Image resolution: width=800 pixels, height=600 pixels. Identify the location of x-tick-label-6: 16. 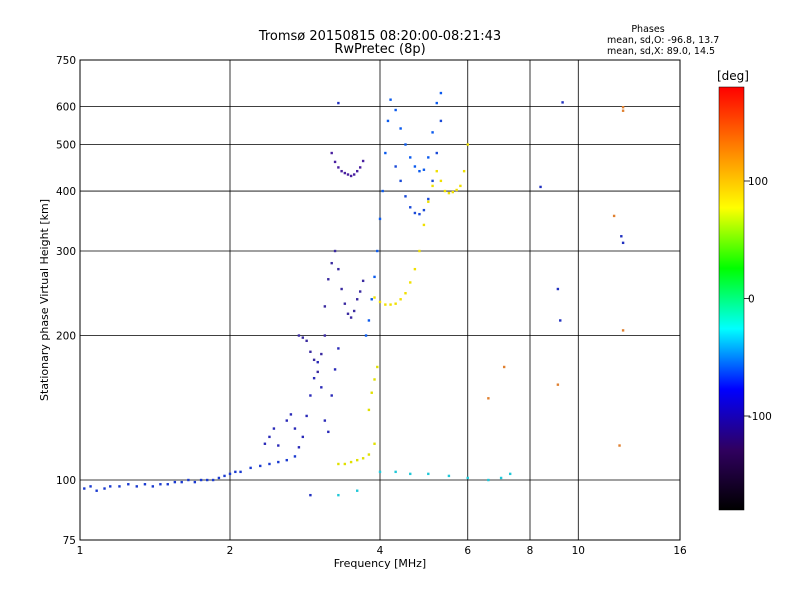
(680, 551).